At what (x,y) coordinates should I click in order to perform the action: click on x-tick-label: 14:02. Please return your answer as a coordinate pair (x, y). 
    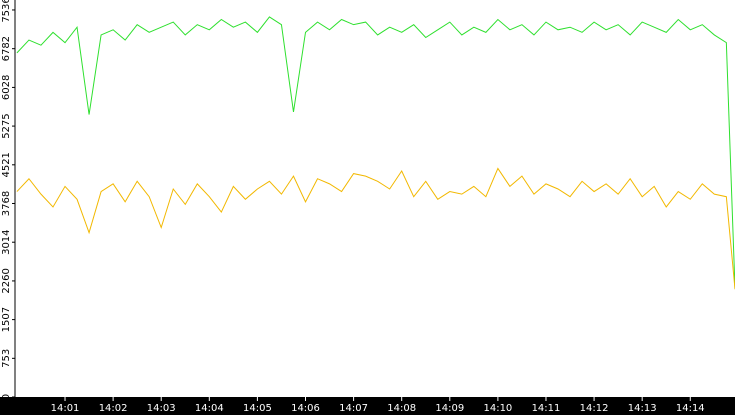
    Looking at the image, I should click on (113, 408).